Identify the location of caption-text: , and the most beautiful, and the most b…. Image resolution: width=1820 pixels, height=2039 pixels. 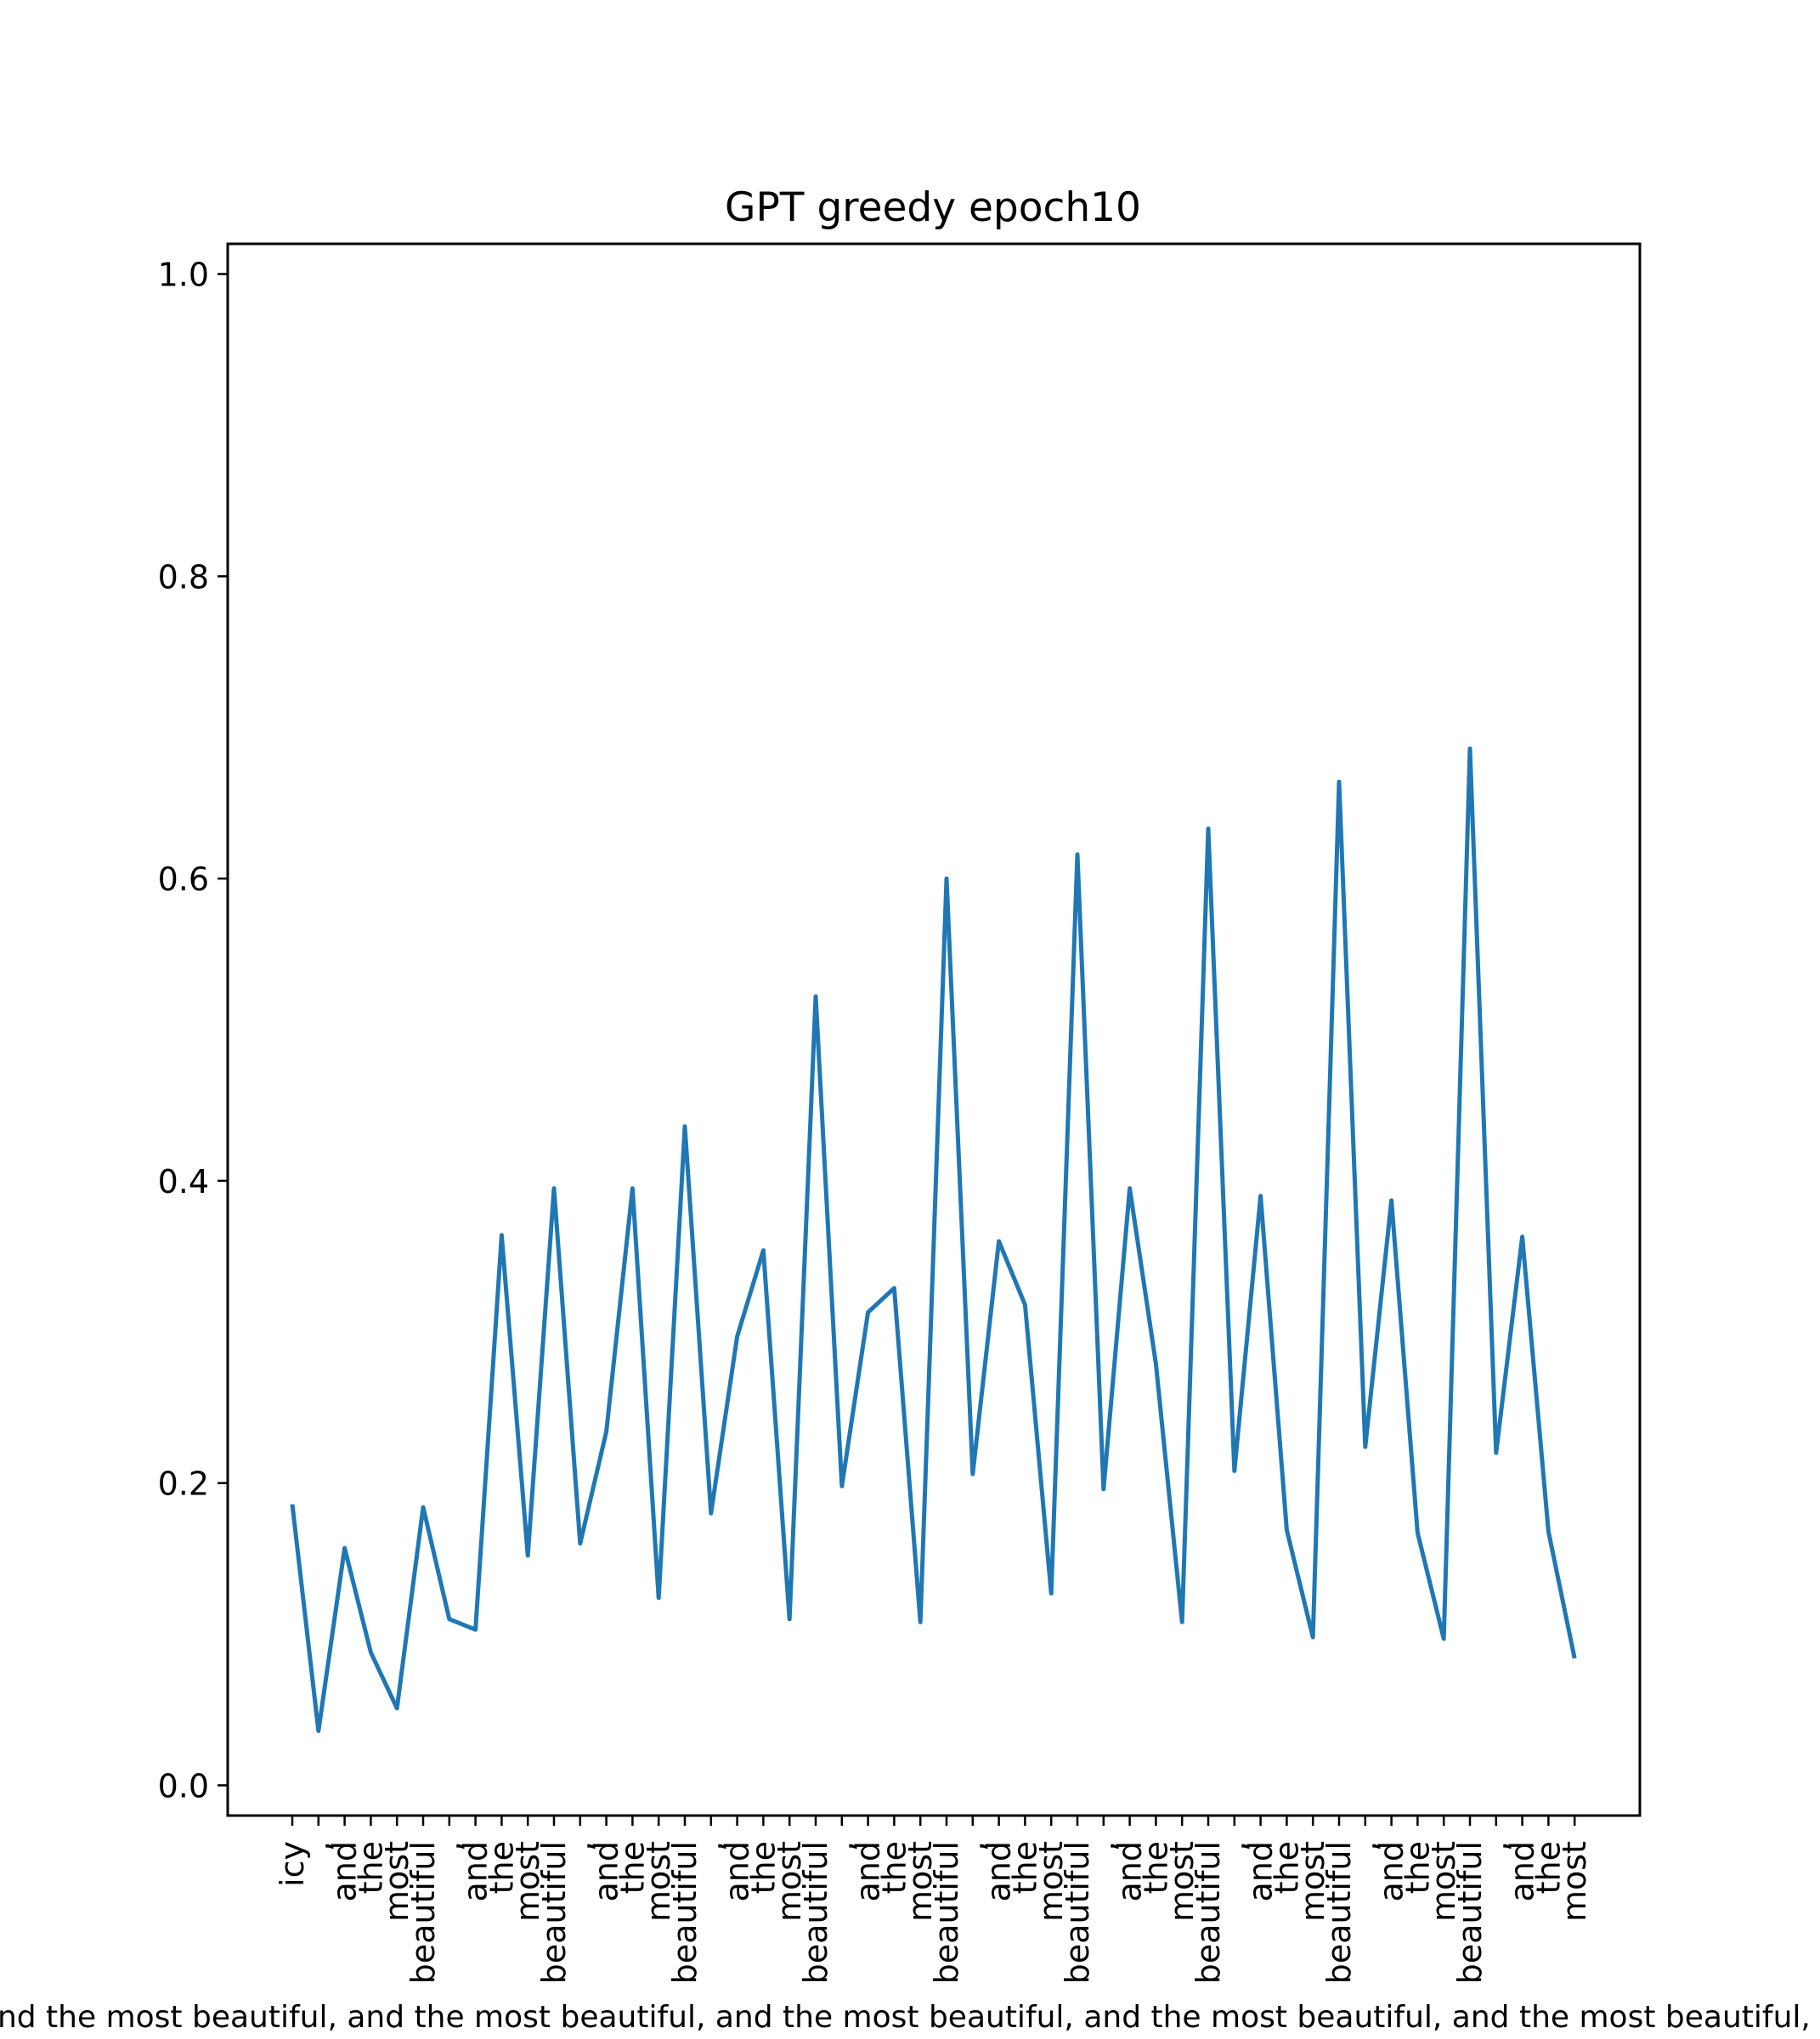
(910, 2018).